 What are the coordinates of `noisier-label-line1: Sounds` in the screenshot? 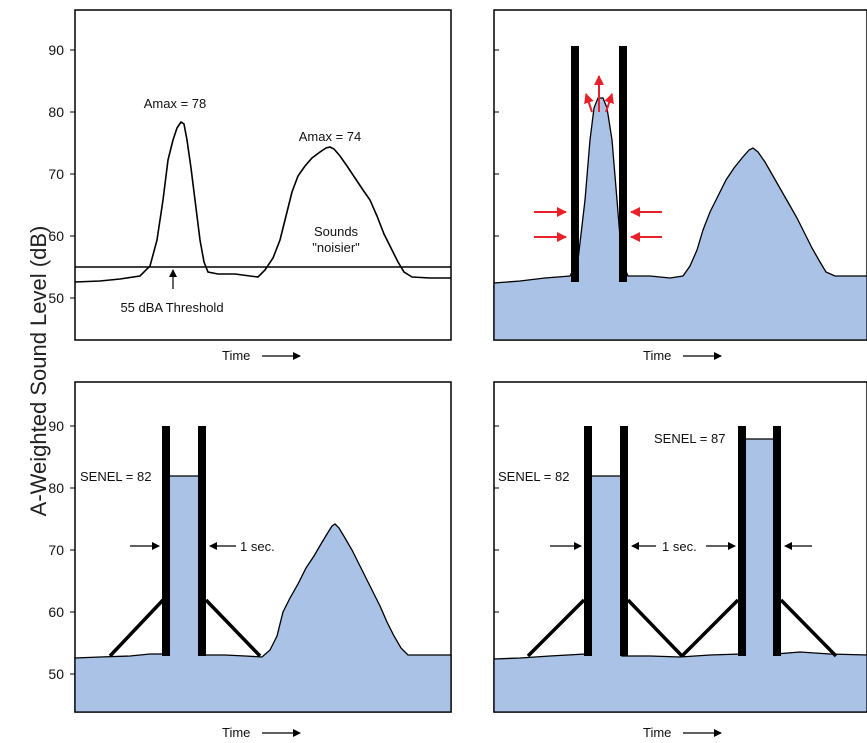 It's located at (336, 231).